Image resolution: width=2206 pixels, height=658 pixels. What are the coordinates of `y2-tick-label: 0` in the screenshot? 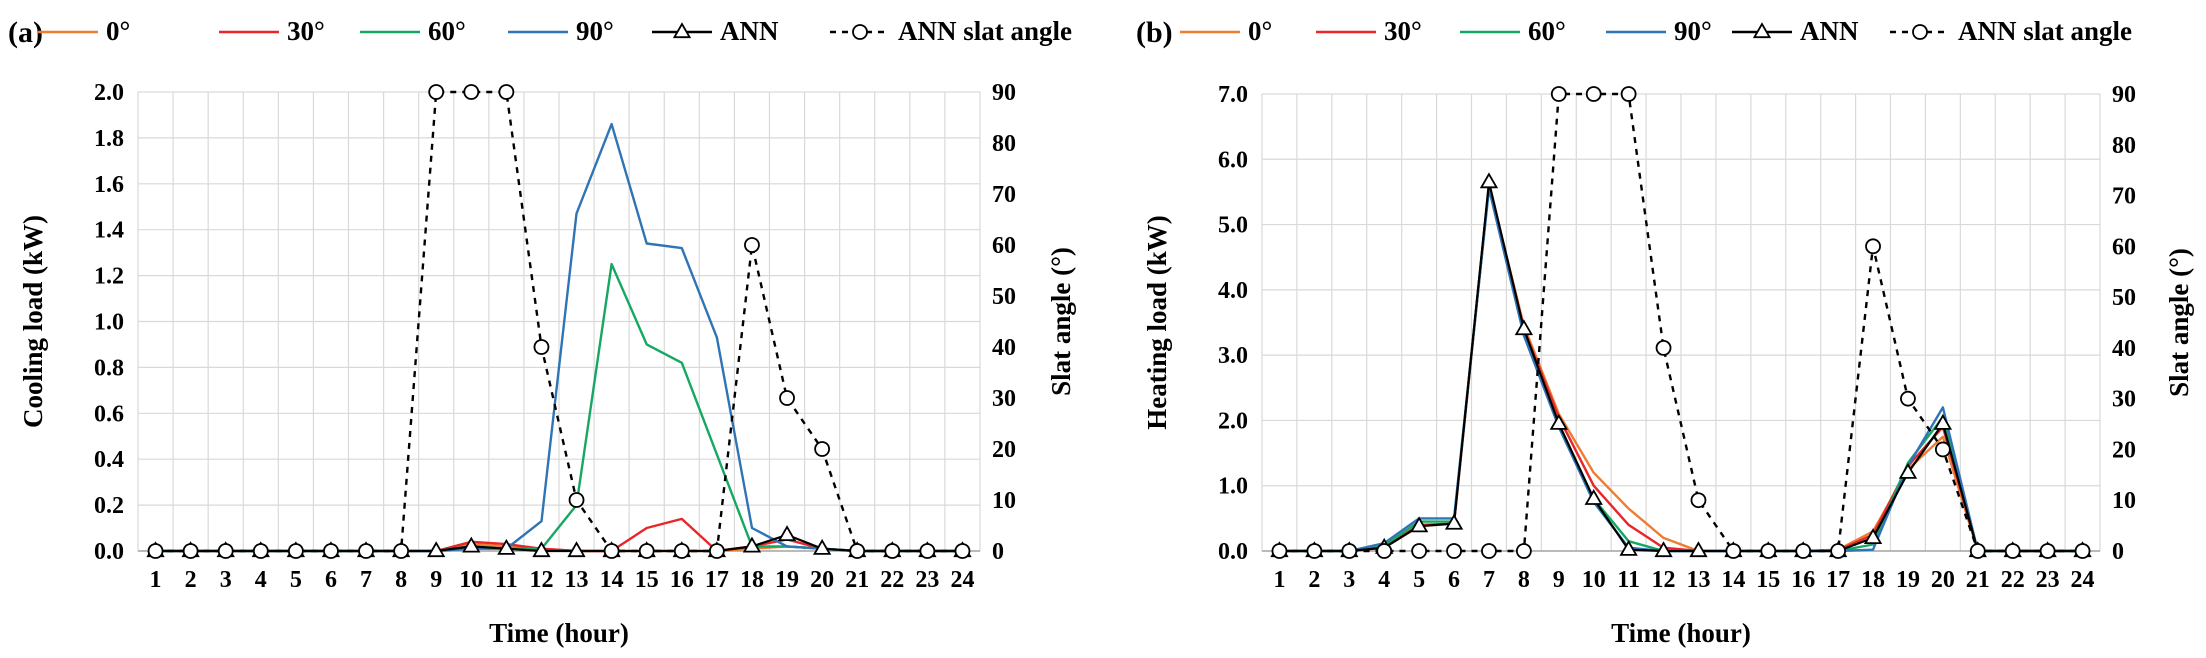 It's located at (2118, 552).